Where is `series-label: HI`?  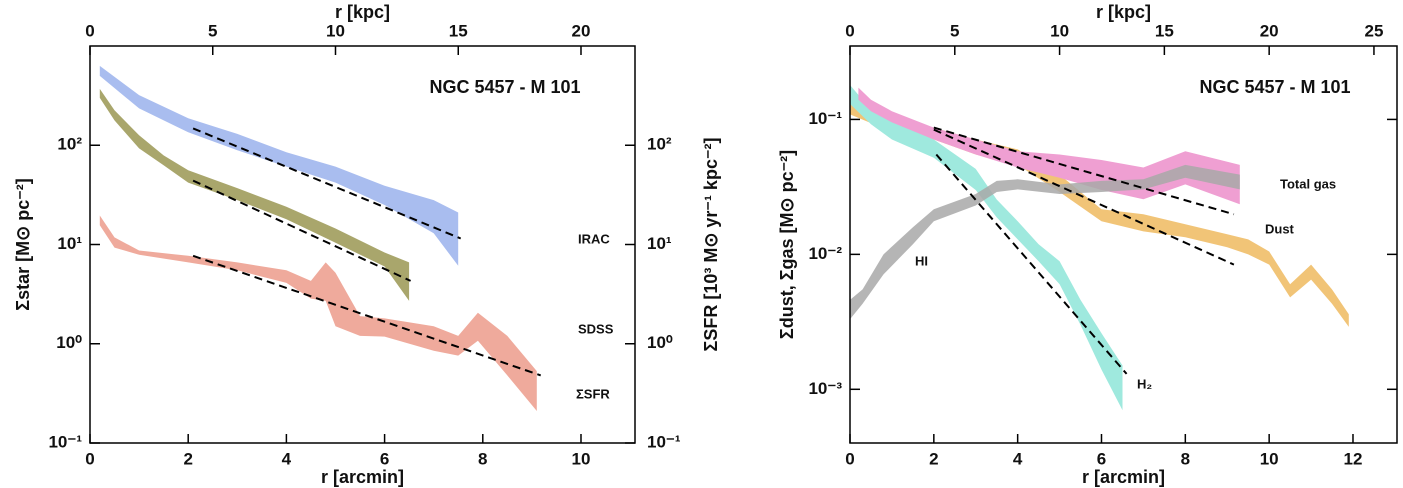
series-label: HI is located at coordinates (921, 260).